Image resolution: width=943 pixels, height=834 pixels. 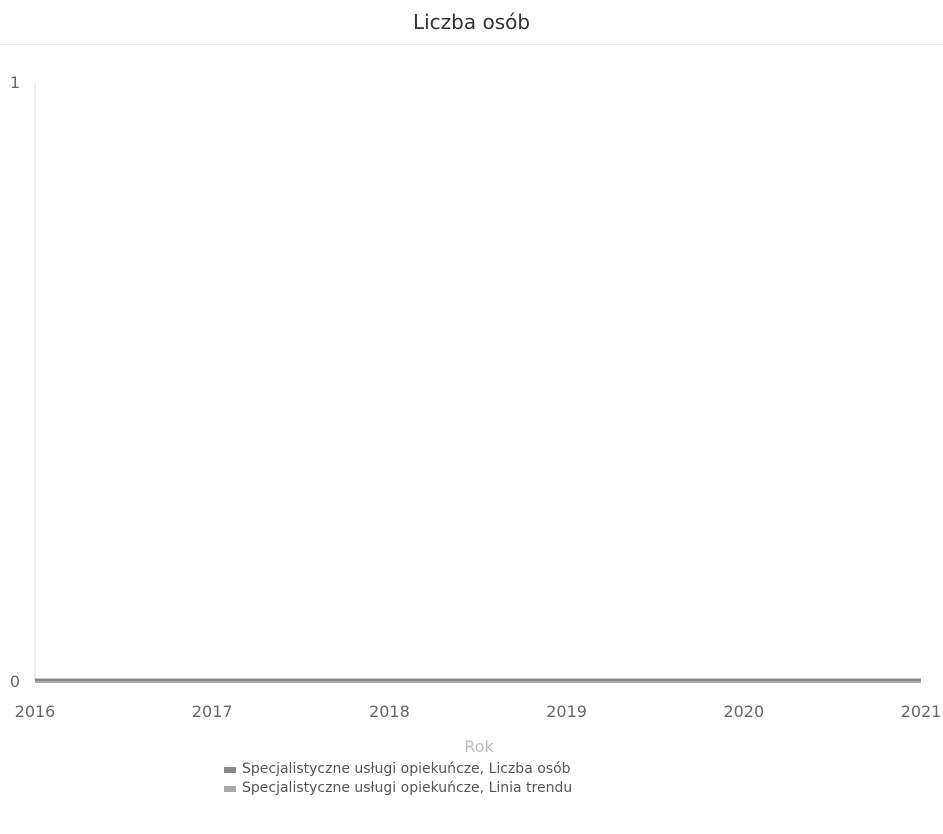 I want to click on x-tick-label: 2021, so click(x=921, y=711).